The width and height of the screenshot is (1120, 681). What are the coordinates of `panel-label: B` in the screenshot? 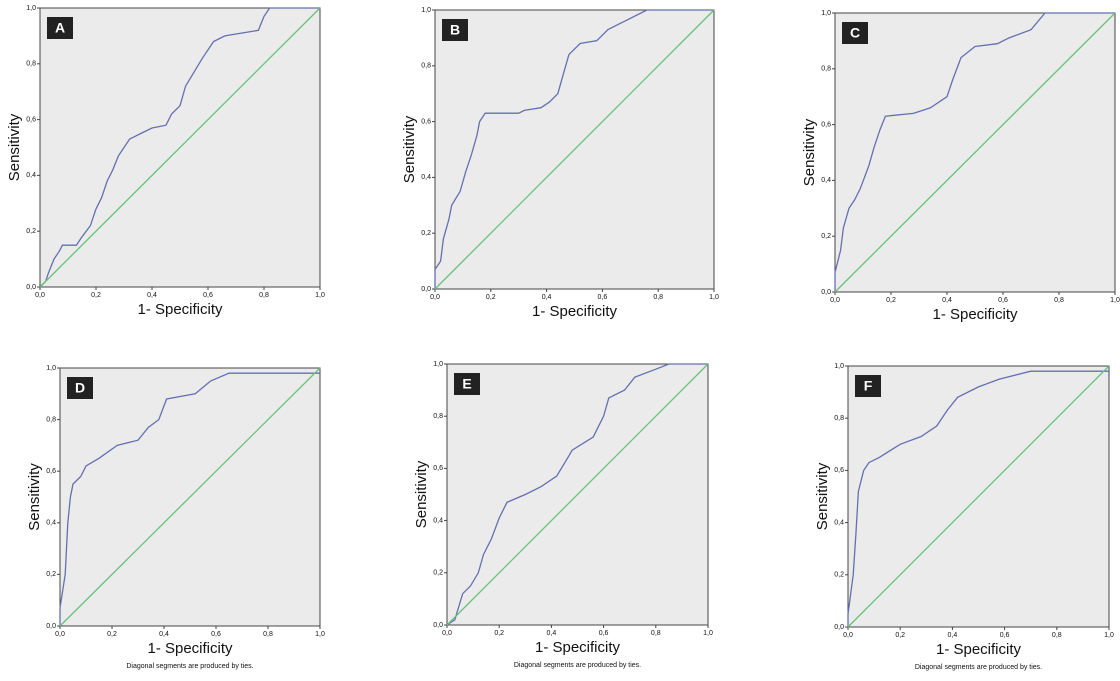 It's located at (455, 30).